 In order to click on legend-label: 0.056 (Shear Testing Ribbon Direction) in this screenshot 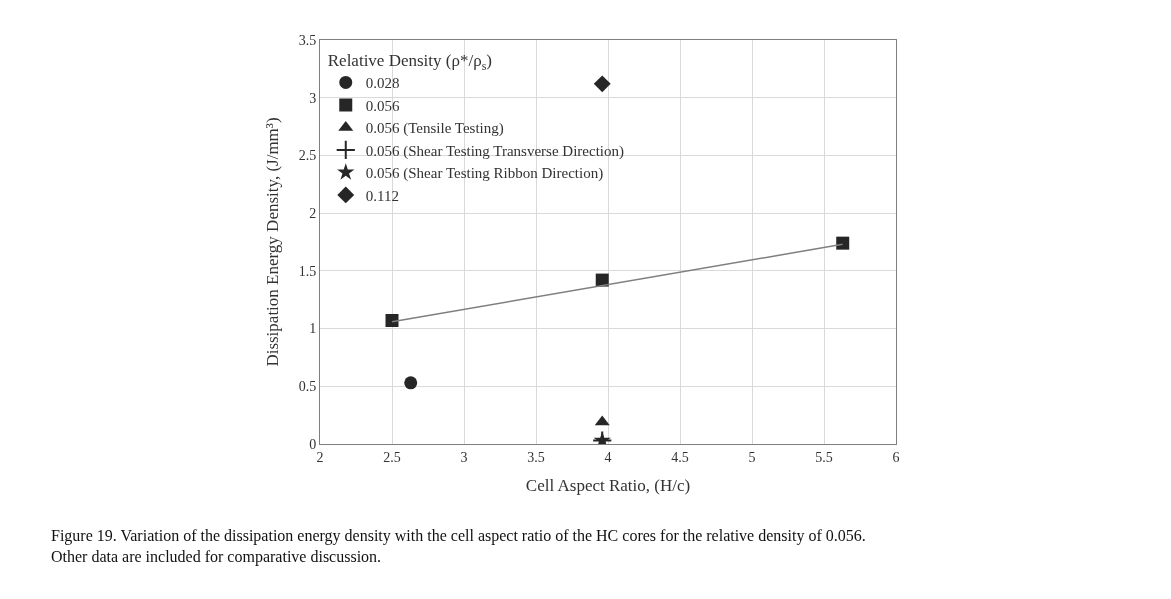, I will do `click(484, 174)`.